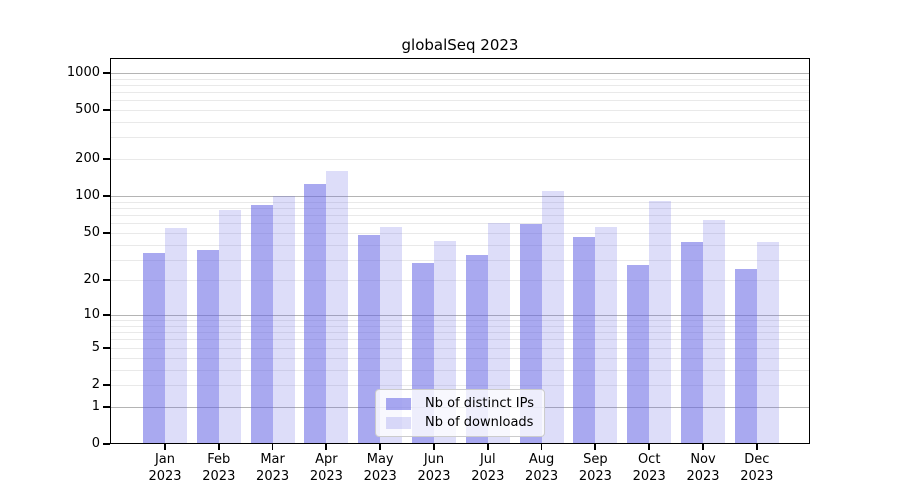 The image size is (900, 500). Describe the element at coordinates (479, 403) in the screenshot. I see `legend-label-distinct-ips: Nb of distinct IPs` at that location.